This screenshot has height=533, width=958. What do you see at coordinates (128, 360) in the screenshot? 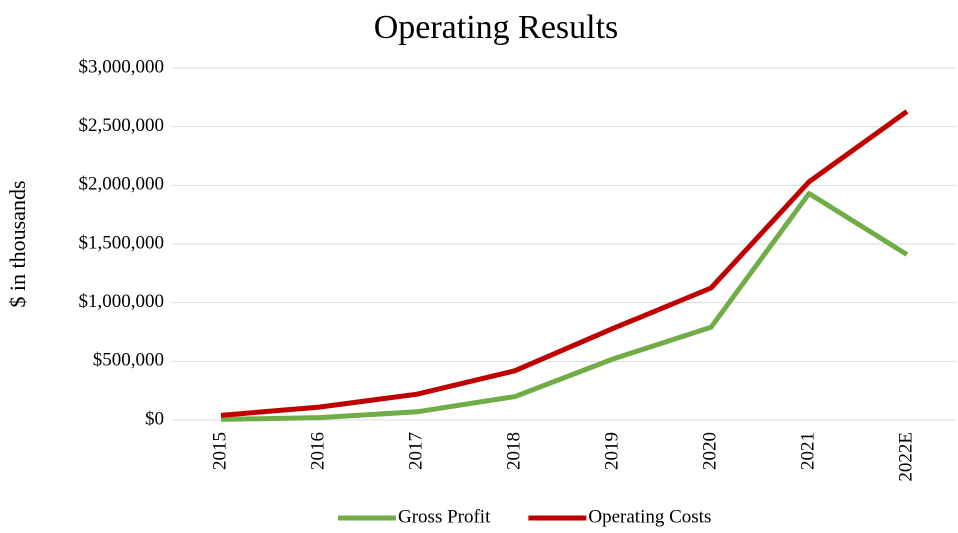
I see `y-tick-label: $500,000` at bounding box center [128, 360].